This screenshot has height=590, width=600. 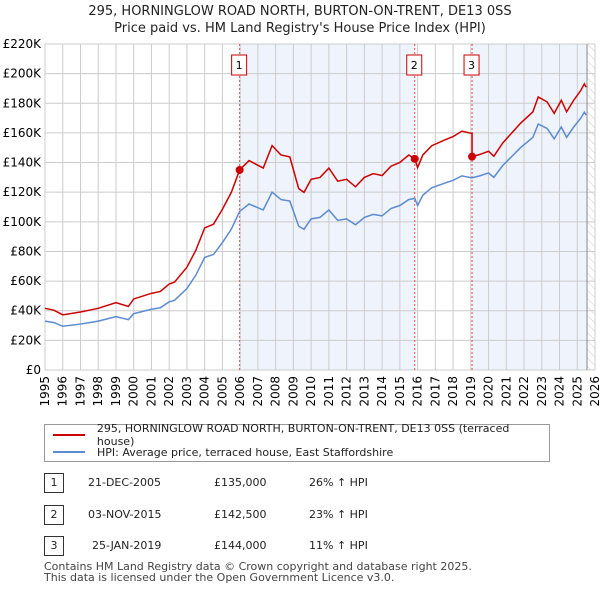 What do you see at coordinates (293, 391) in the screenshot?
I see `x-tick-label: 2009` at bounding box center [293, 391].